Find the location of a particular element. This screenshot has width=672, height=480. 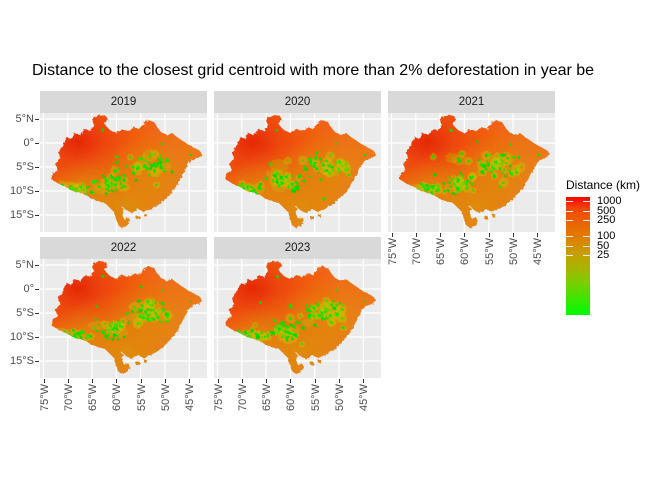

legend-tick-label: 500 is located at coordinates (606, 211).